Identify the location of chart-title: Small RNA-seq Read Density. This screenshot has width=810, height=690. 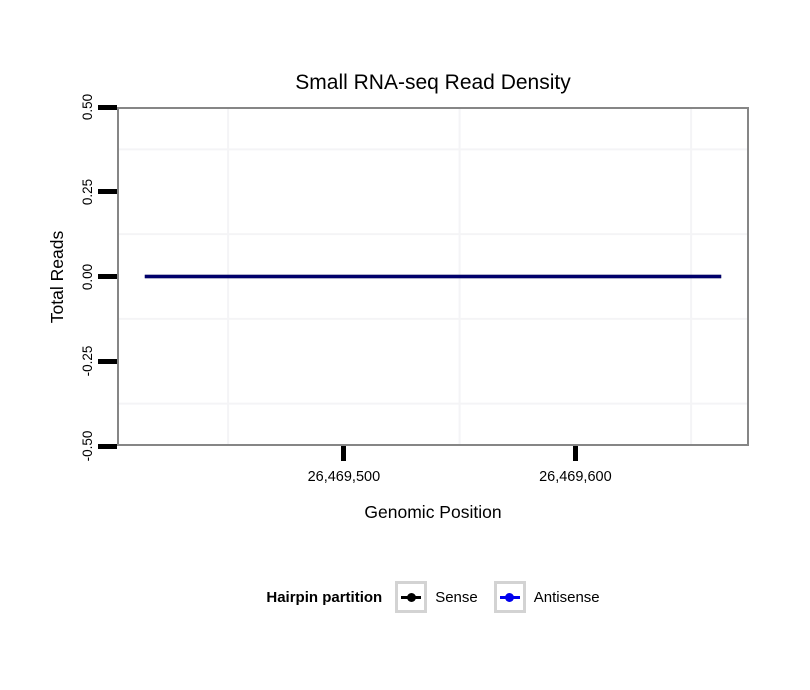
(433, 82).